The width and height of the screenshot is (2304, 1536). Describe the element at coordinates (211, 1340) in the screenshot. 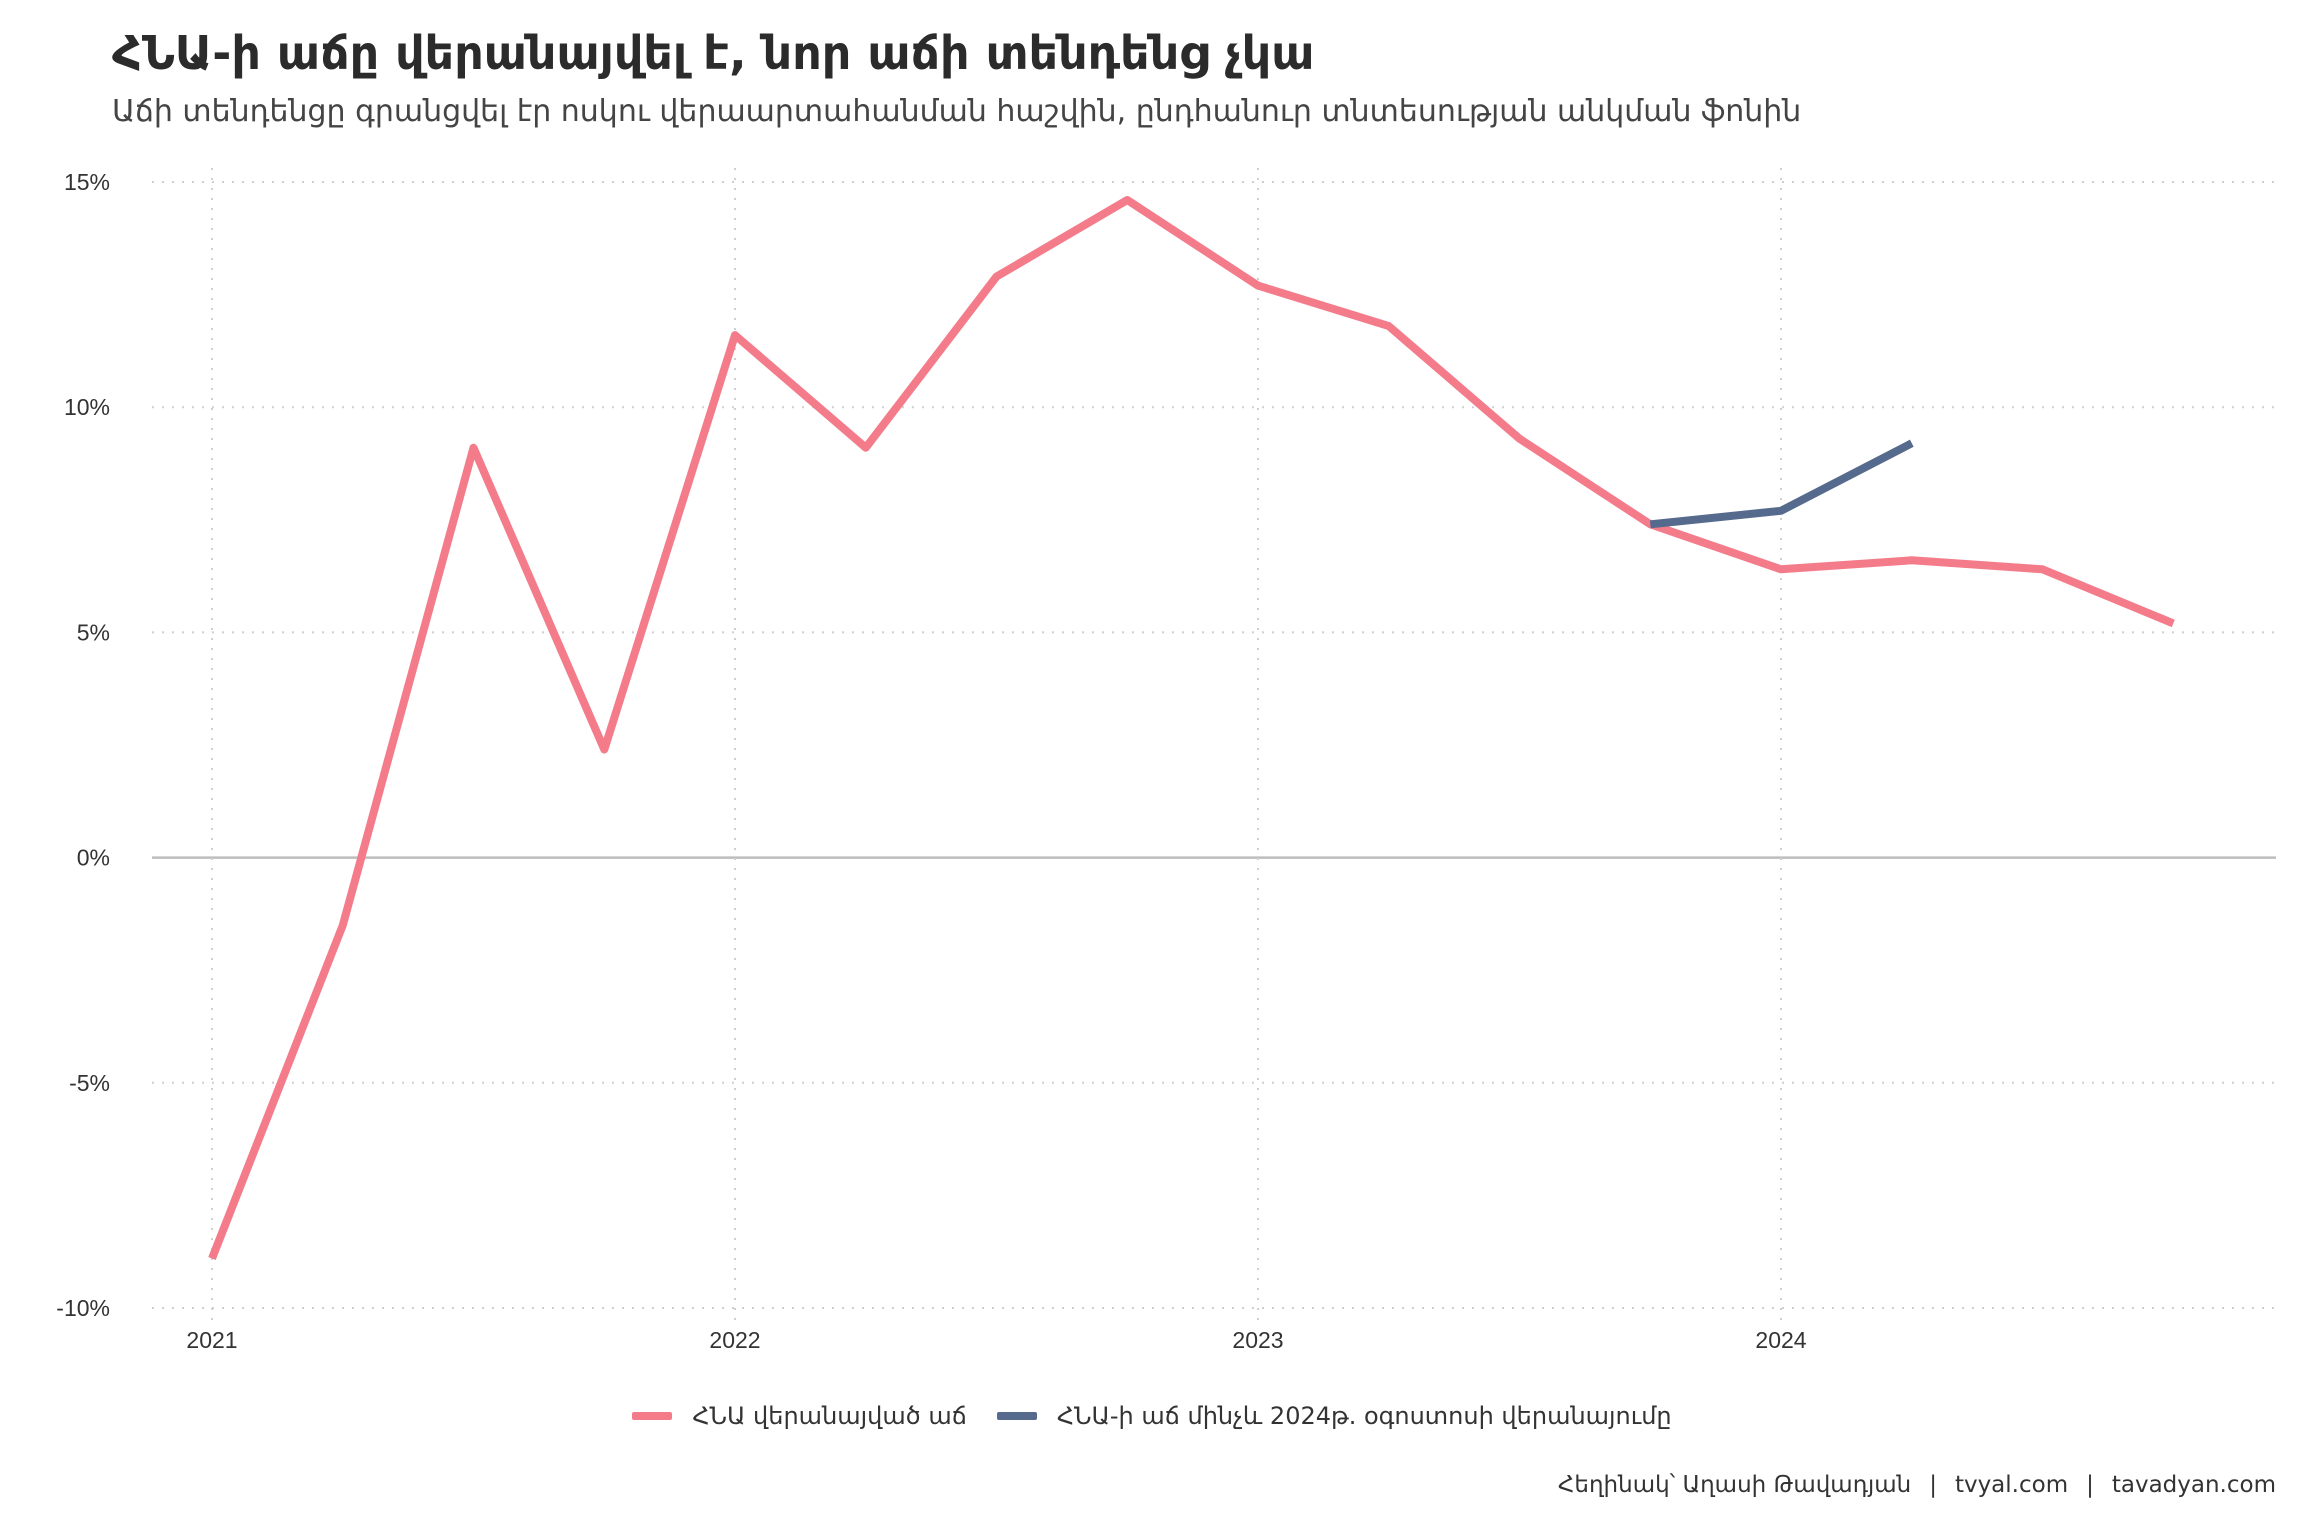

I see `x-tick-label: 2021` at that location.